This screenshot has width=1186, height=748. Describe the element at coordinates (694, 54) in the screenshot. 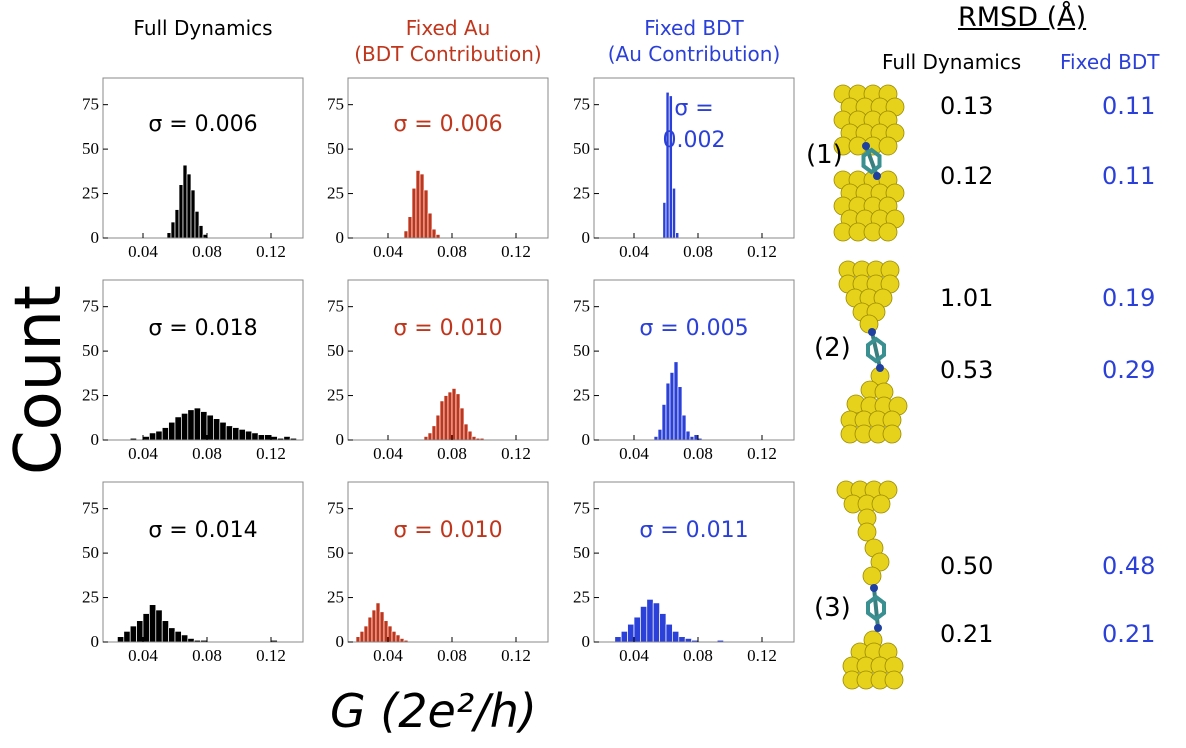

I see `column-title: (Au Contribution)` at that location.